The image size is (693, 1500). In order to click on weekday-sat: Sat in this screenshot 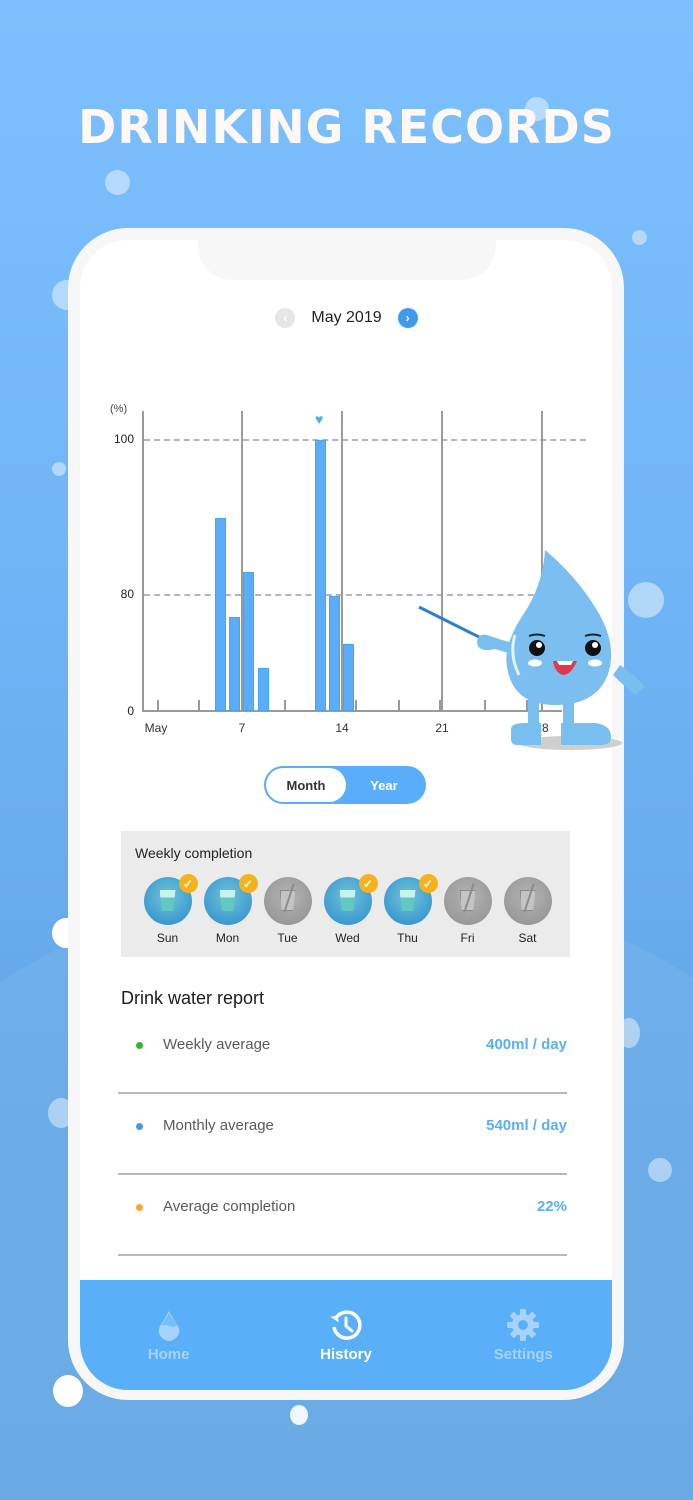, I will do `click(527, 911)`.